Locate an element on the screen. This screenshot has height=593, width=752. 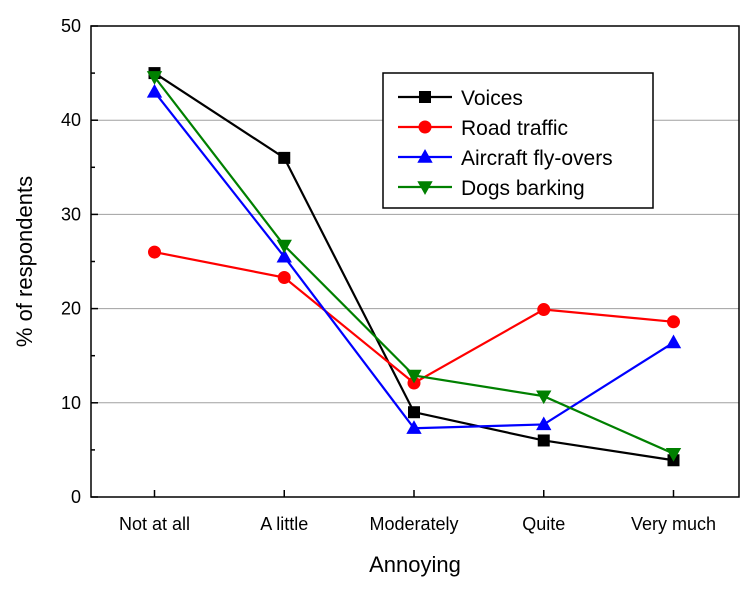
legend-entry: Aircraft fly-overs is located at coordinates (505, 158).